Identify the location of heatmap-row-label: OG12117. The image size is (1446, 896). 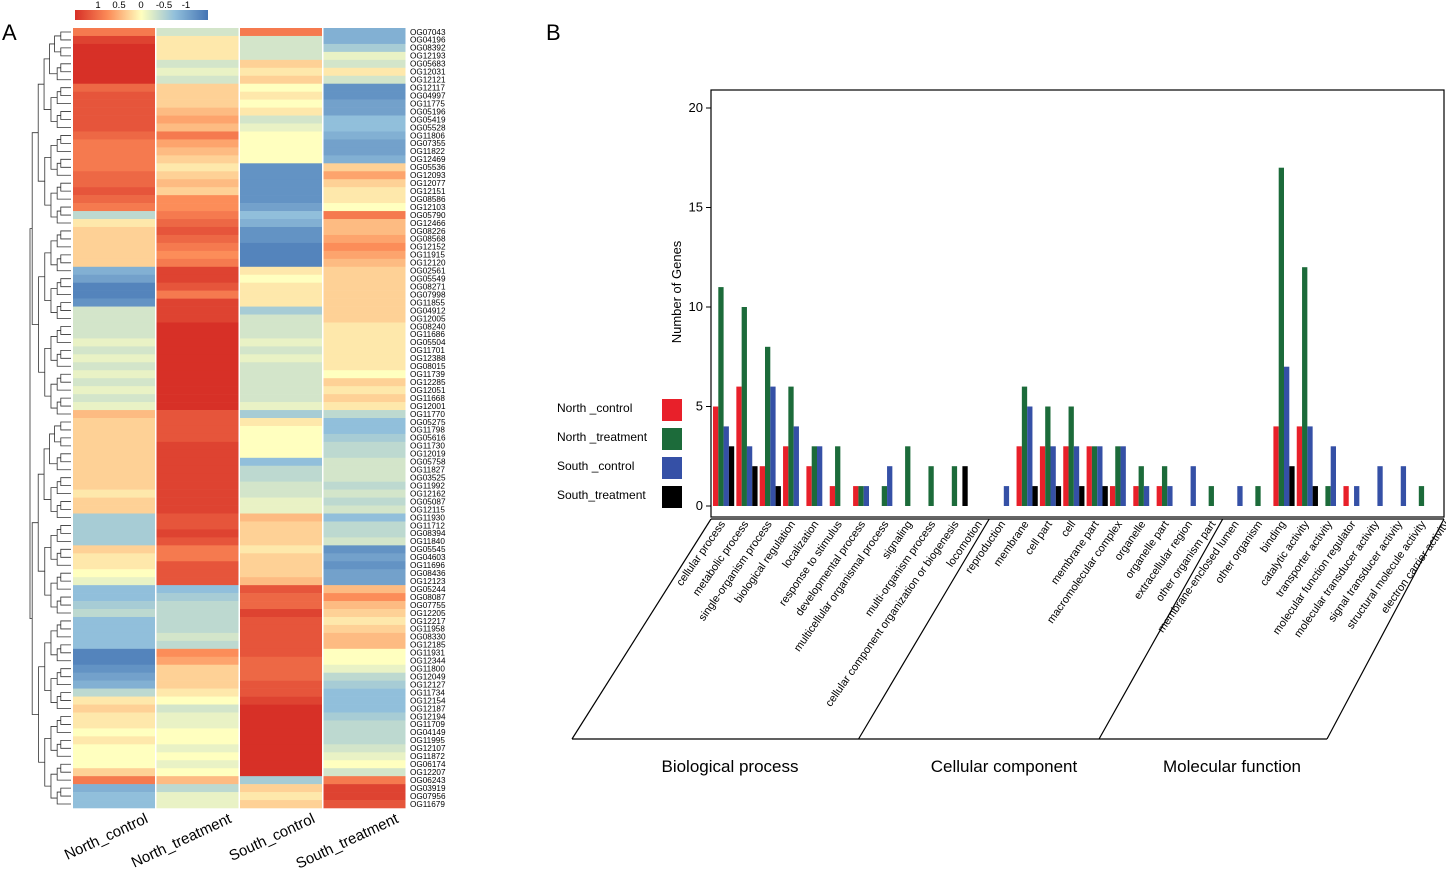
(427, 87).